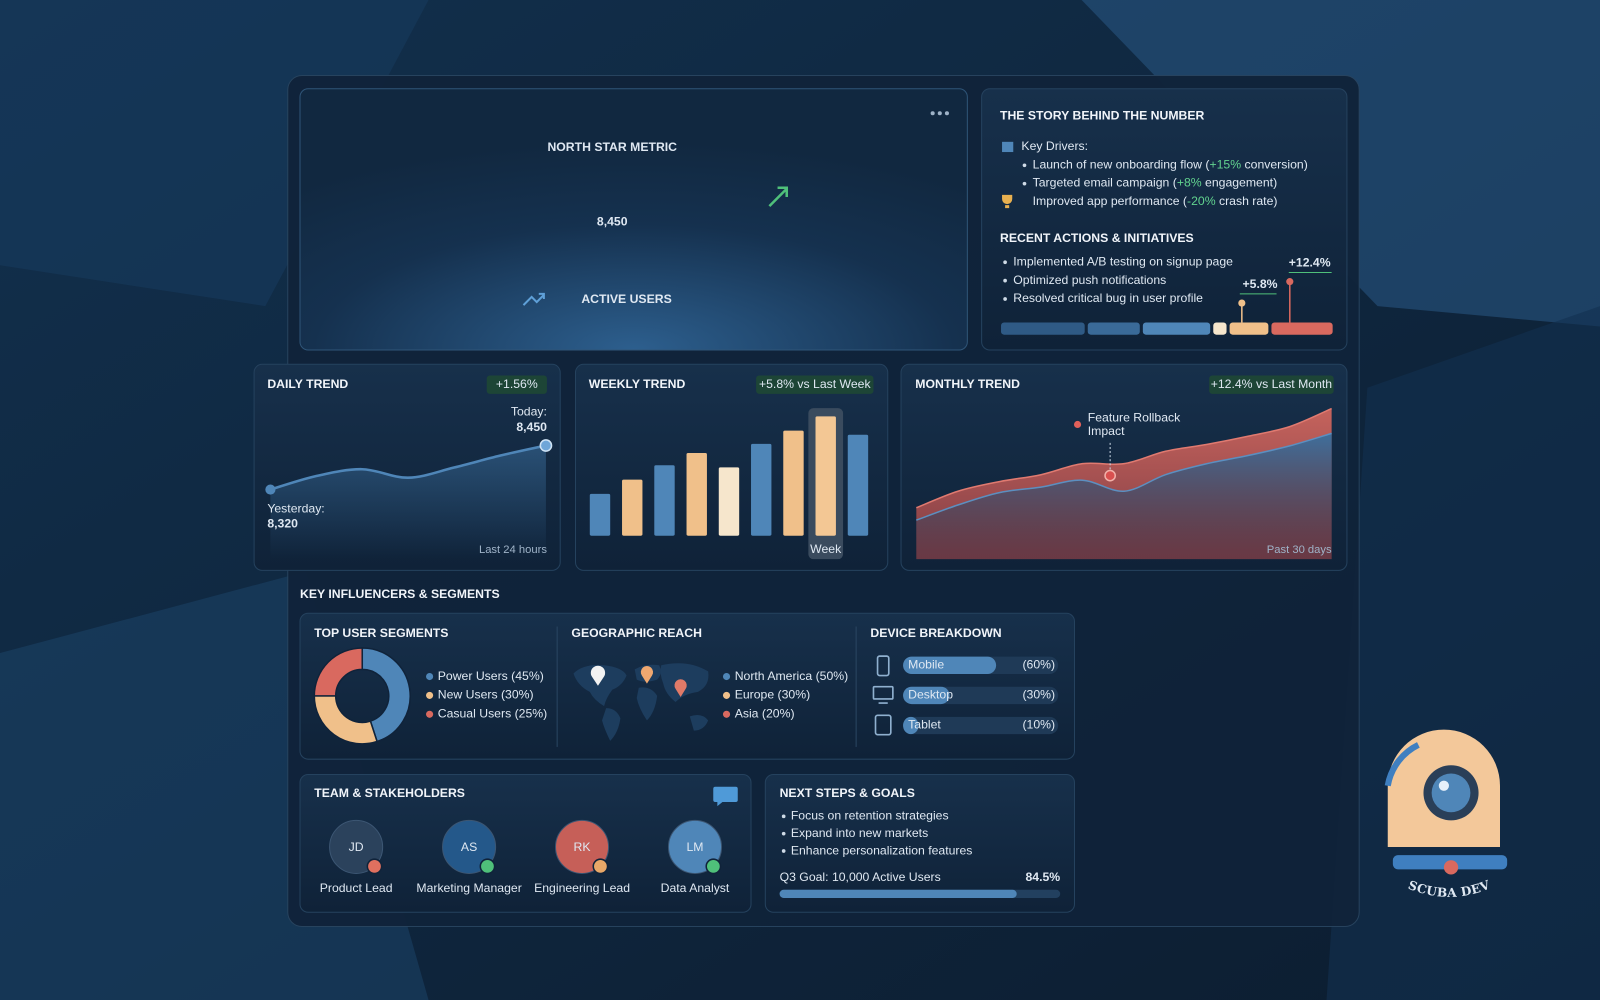 This screenshot has width=1600, height=1000. Describe the element at coordinates (883, 695) in the screenshot. I see `device-icons` at that location.